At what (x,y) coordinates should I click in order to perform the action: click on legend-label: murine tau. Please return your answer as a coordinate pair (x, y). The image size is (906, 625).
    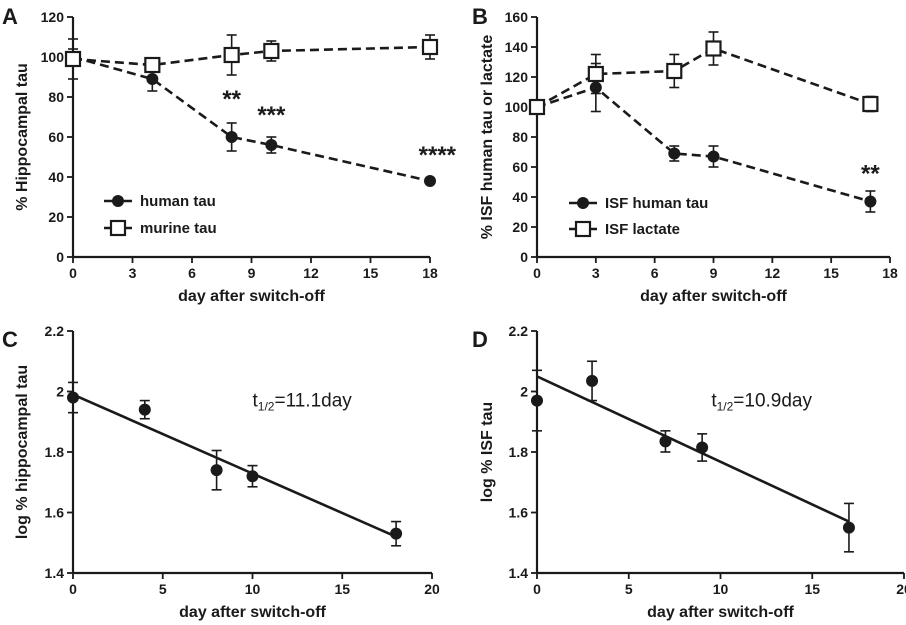
    Looking at the image, I should click on (178, 228).